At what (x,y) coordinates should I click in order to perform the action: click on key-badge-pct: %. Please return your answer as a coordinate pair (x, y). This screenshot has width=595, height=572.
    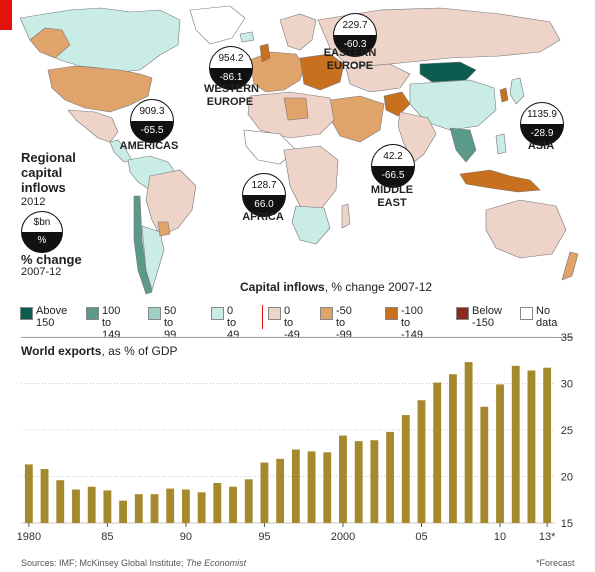
    Looking at the image, I should click on (42, 240).